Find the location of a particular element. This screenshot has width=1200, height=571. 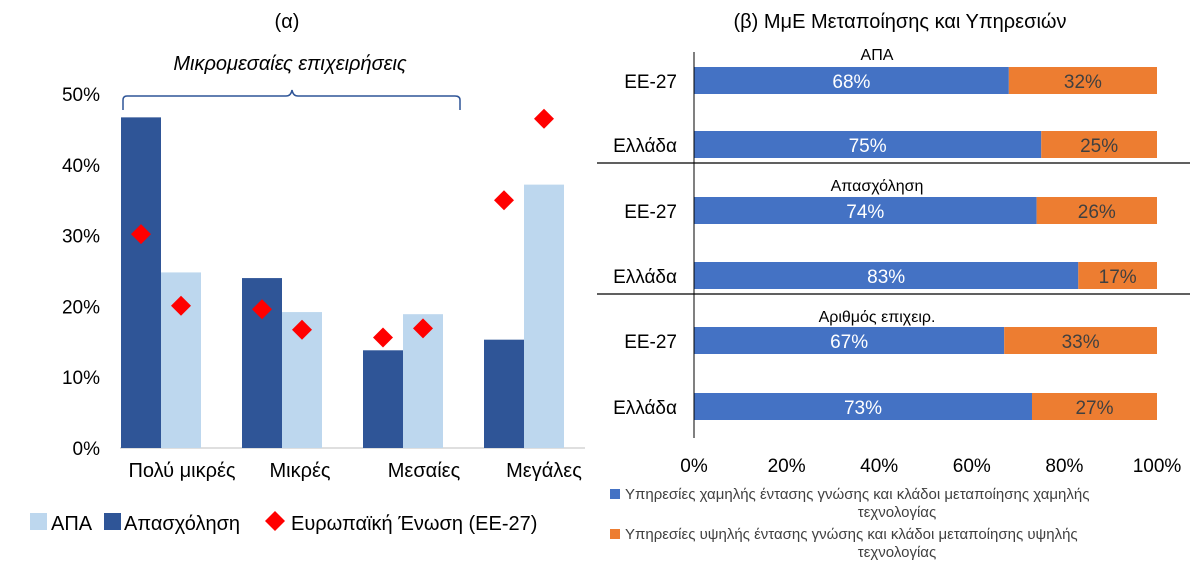

category-label: Πολύ μικρές is located at coordinates (181, 471).